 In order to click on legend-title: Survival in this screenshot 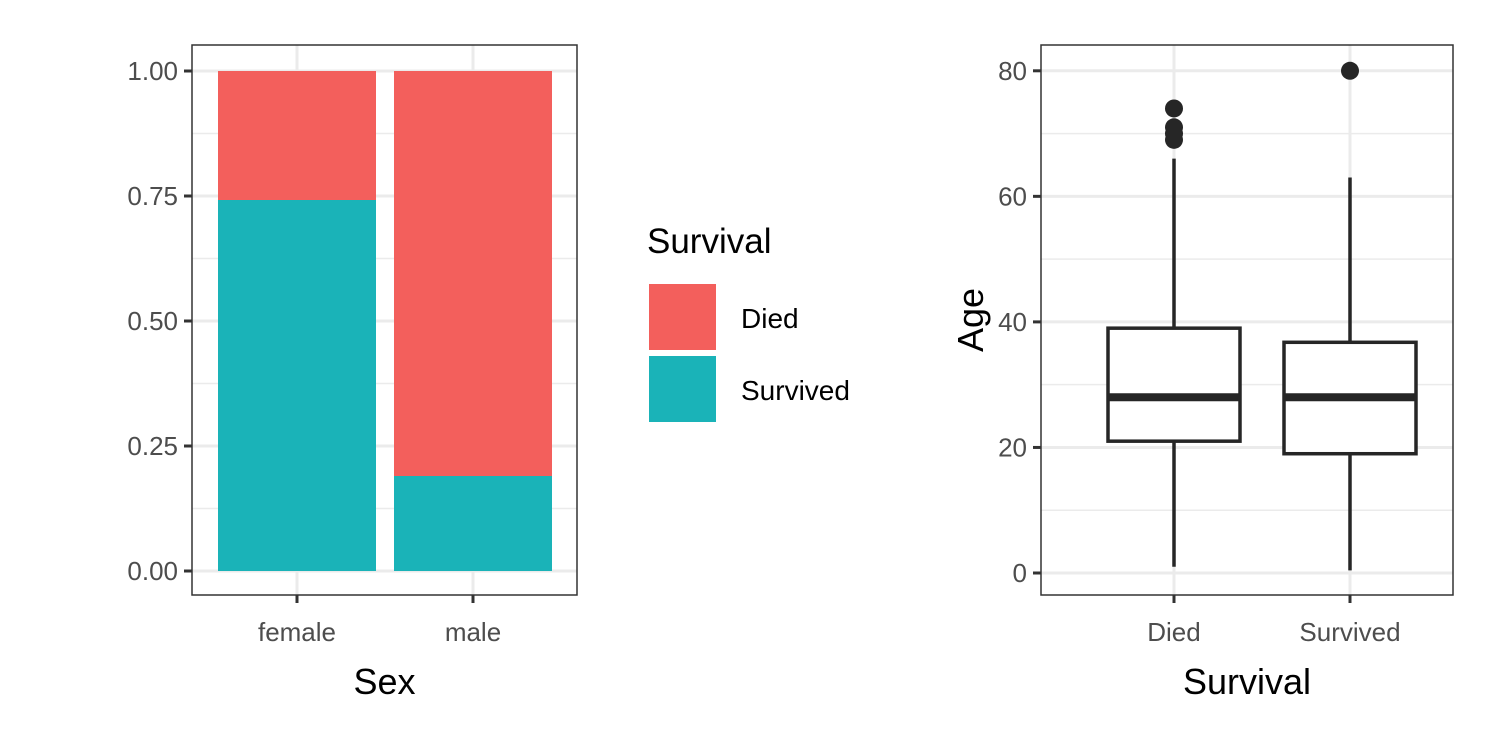, I will do `click(709, 241)`.